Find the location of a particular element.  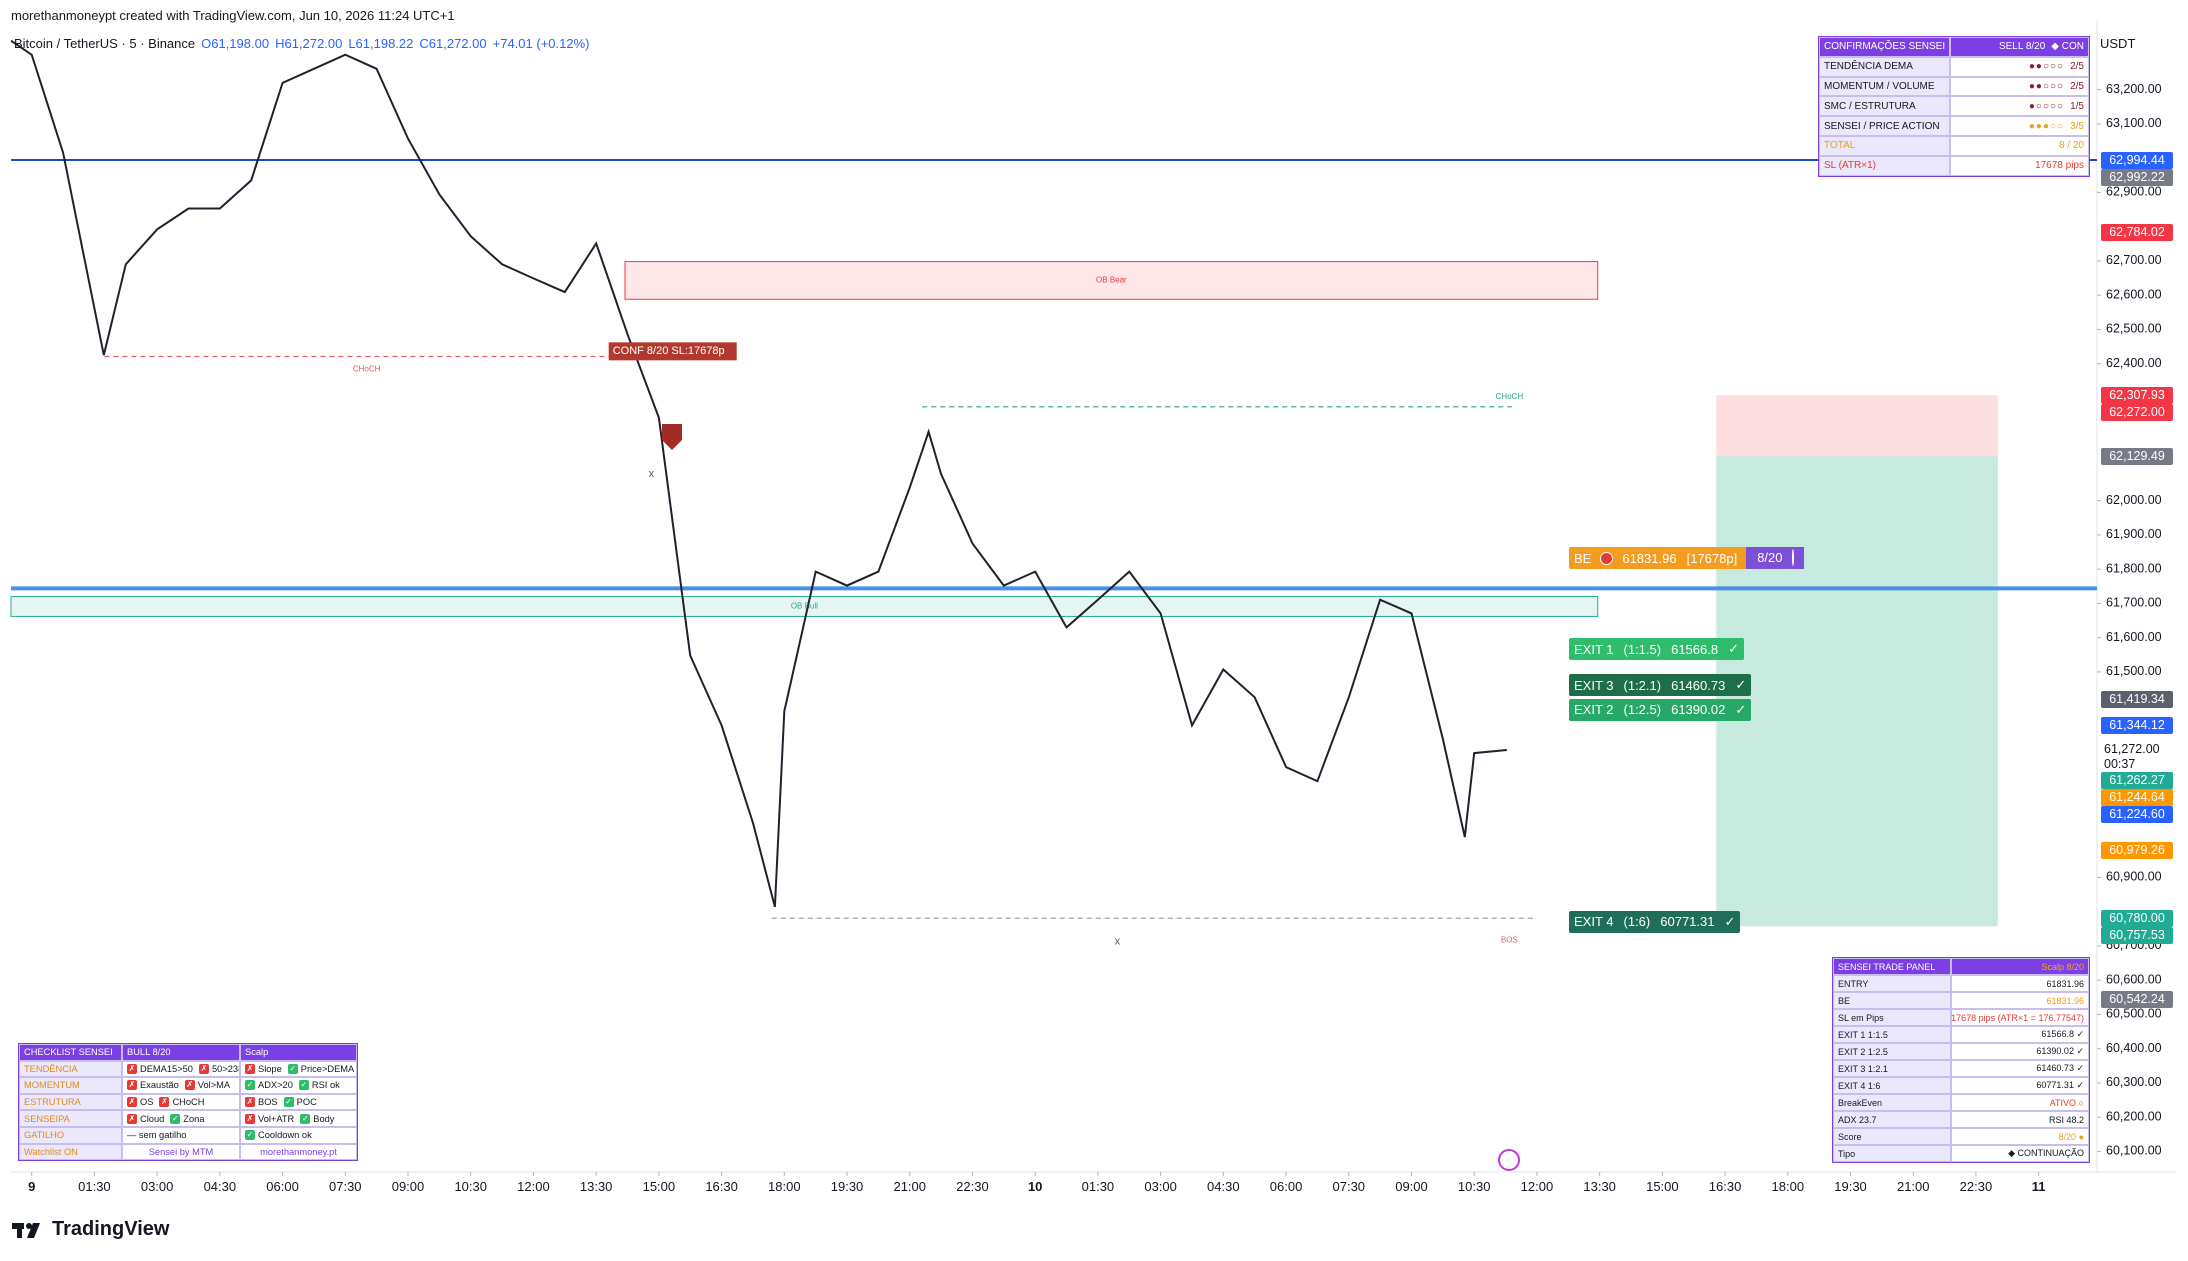

ohlc-value: O61,198.00 is located at coordinates (235, 43).